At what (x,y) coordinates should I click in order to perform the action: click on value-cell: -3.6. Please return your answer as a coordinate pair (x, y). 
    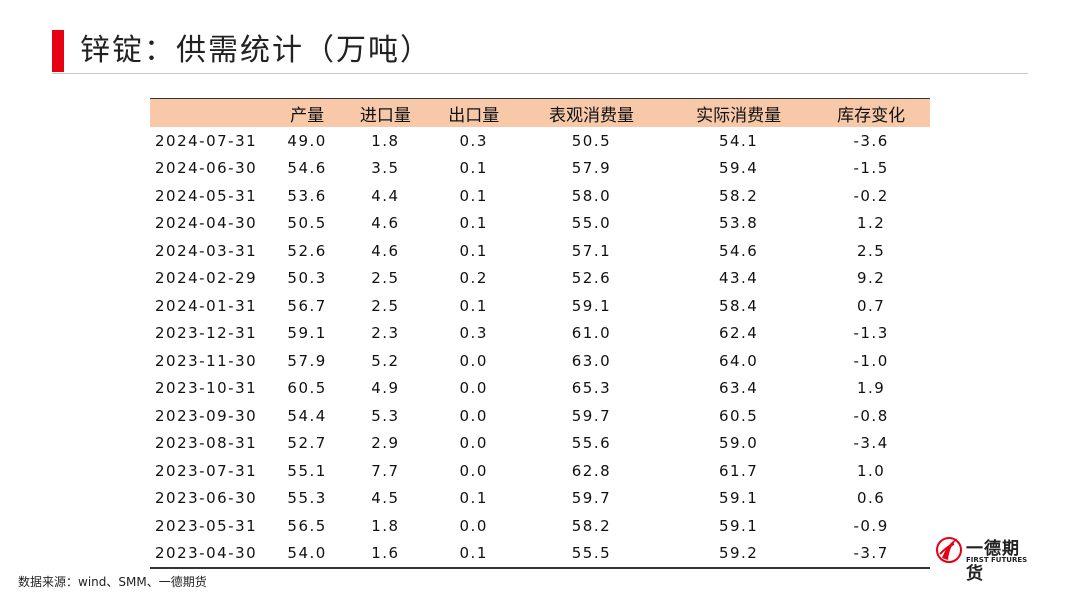
    Looking at the image, I should click on (871, 140).